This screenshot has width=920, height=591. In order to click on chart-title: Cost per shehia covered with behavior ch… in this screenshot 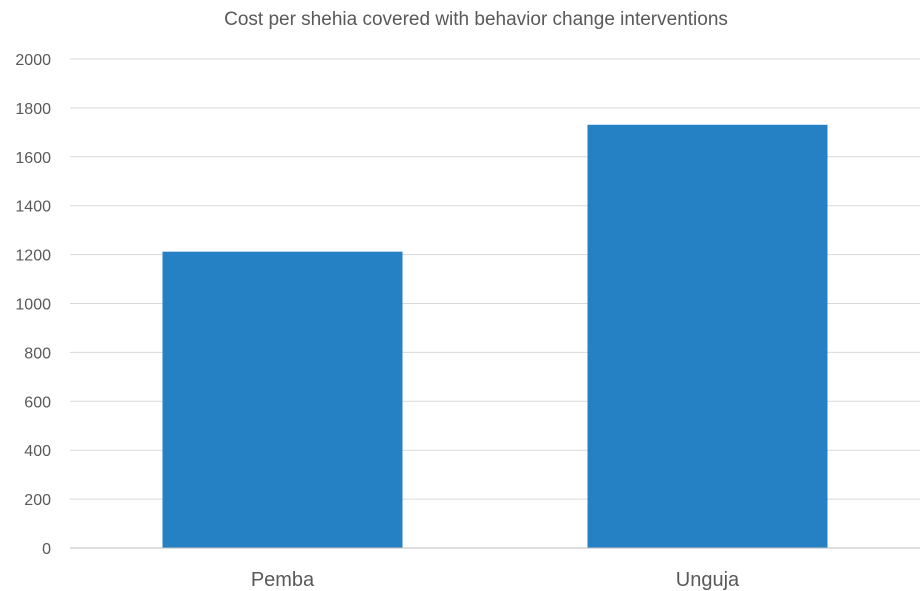, I will do `click(476, 19)`.